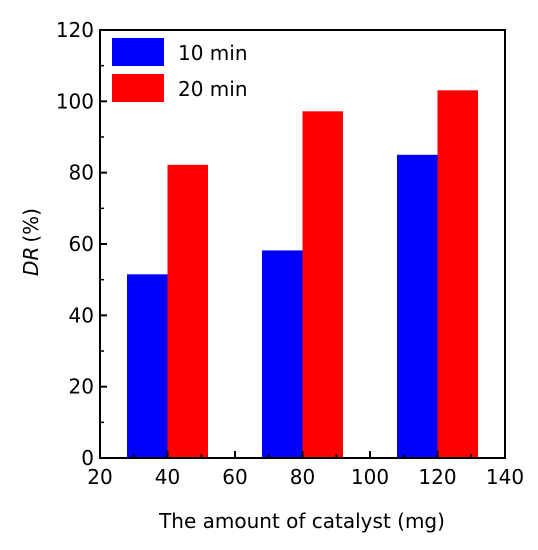 The height and width of the screenshot is (550, 538). What do you see at coordinates (31, 261) in the screenshot?
I see `y-axis-title-italic: DR` at bounding box center [31, 261].